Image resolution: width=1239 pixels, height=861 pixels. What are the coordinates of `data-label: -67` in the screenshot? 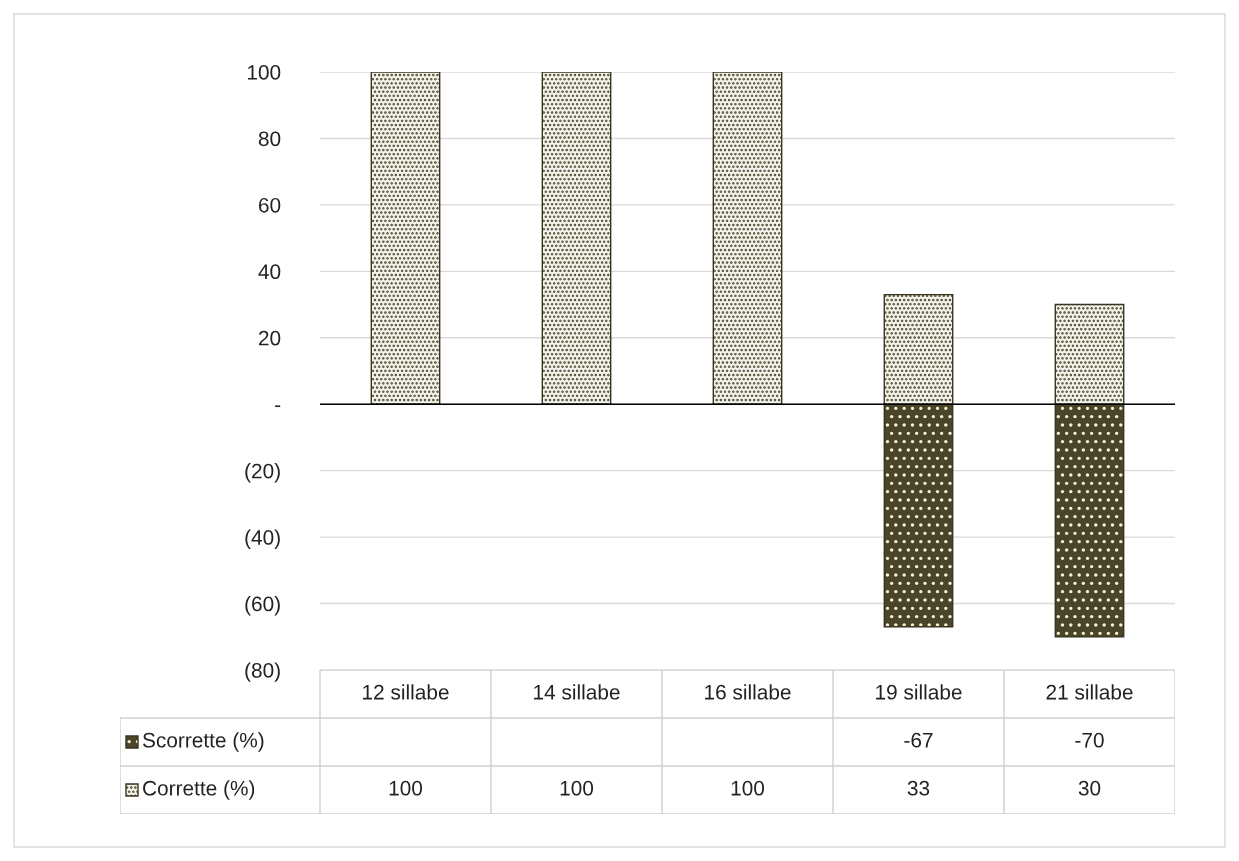 It's located at (918, 740).